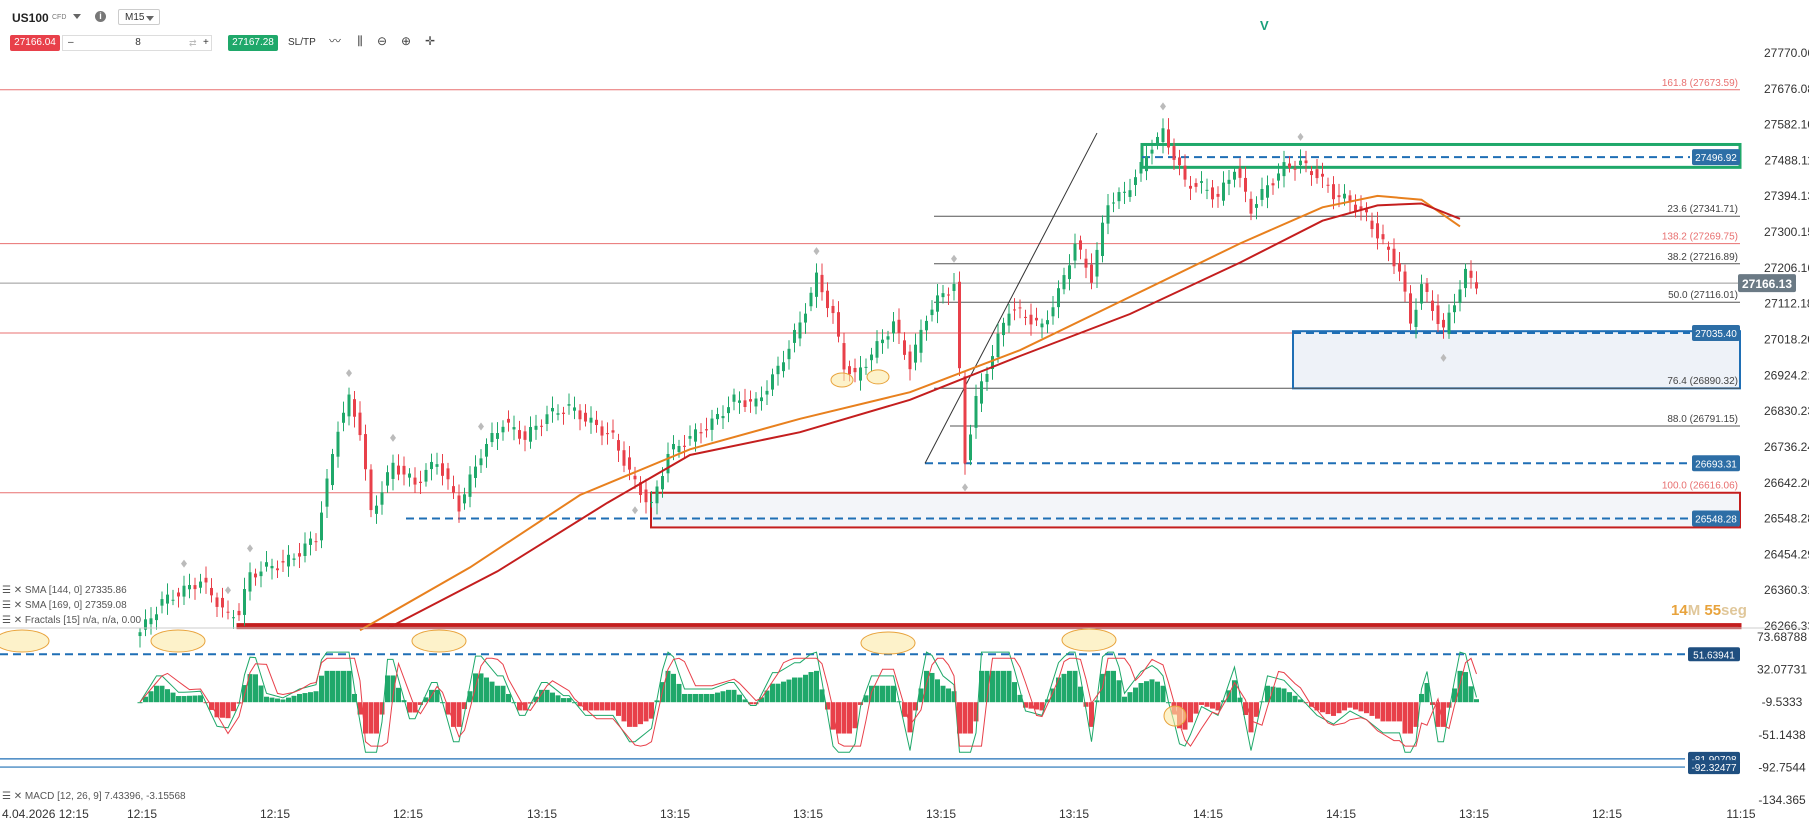  Describe the element at coordinates (1786, 590) in the screenshot. I see `y-tick-label: 26360.31` at that location.